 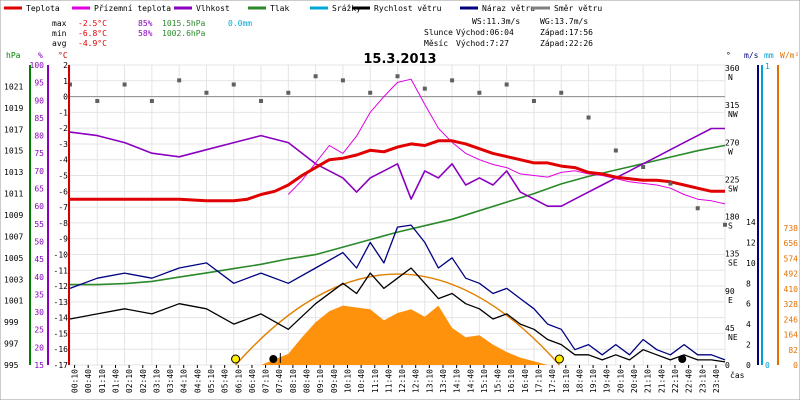 I want to click on x-tick-label: 10:10, so click(x=347, y=381).